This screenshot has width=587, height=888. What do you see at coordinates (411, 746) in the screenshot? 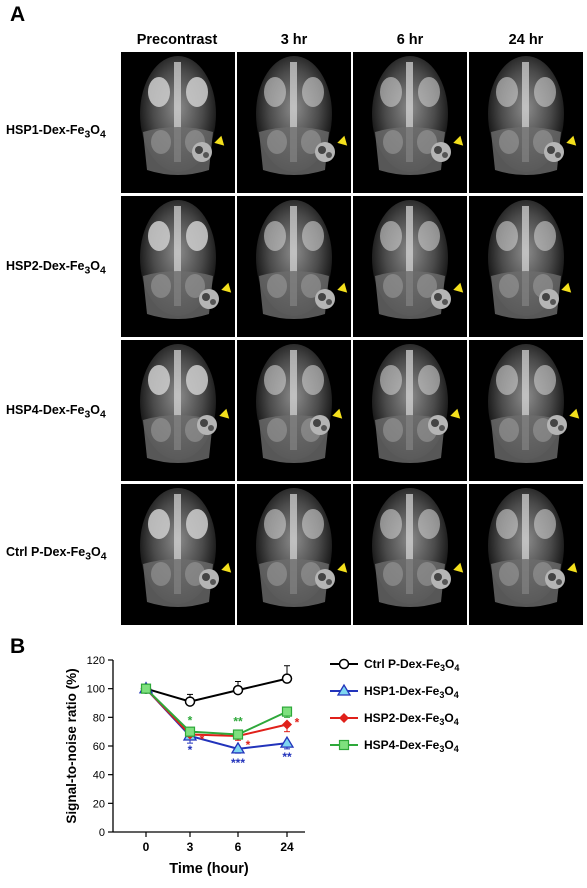
I see `legend-label: HSP4-Dex-Fe3O4` at bounding box center [411, 746].